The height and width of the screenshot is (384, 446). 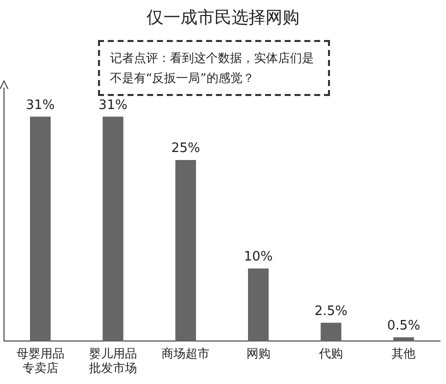 I want to click on x-tick-label: 其他, so click(x=404, y=353).